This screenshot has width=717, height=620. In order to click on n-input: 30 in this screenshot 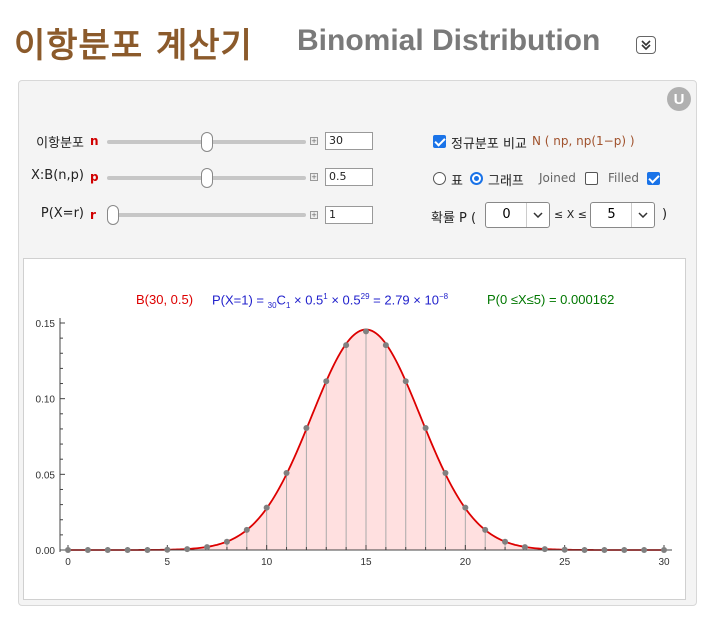, I will do `click(349, 141)`.